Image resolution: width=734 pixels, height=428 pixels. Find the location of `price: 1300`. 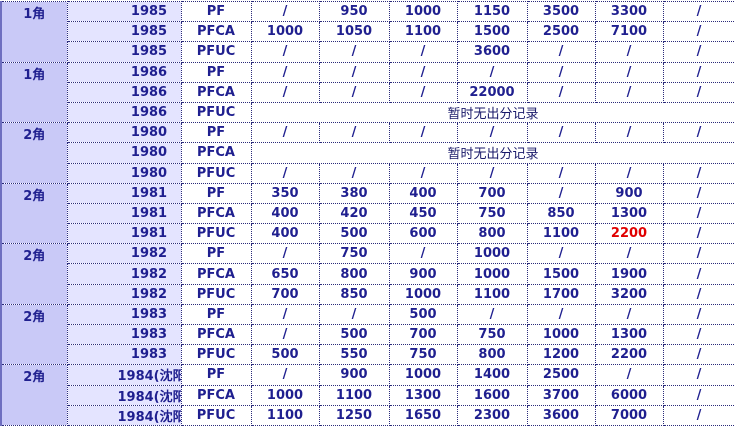

price: 1300 is located at coordinates (629, 213).